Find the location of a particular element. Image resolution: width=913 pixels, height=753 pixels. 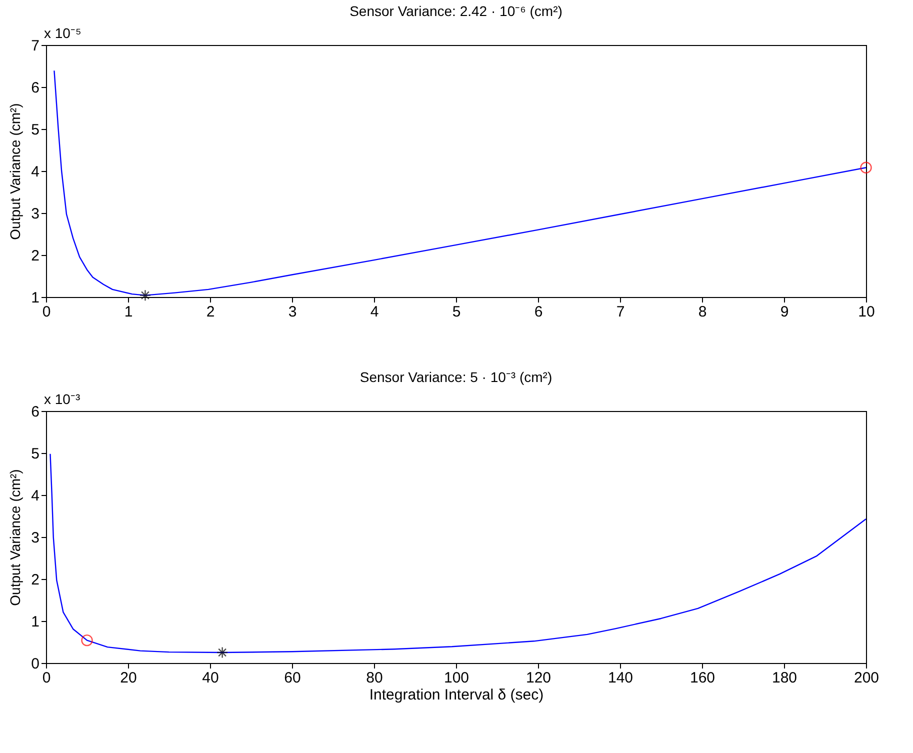

x-tick-label: 40 is located at coordinates (210, 678).